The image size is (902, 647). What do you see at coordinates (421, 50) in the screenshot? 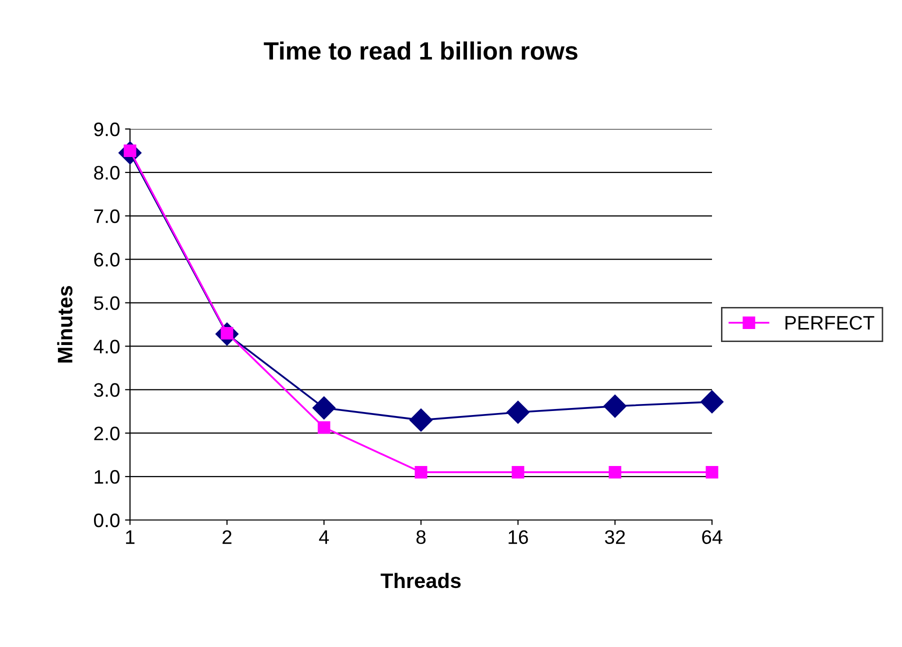
I see `chart-title: Time to read 1 billion rows` at bounding box center [421, 50].